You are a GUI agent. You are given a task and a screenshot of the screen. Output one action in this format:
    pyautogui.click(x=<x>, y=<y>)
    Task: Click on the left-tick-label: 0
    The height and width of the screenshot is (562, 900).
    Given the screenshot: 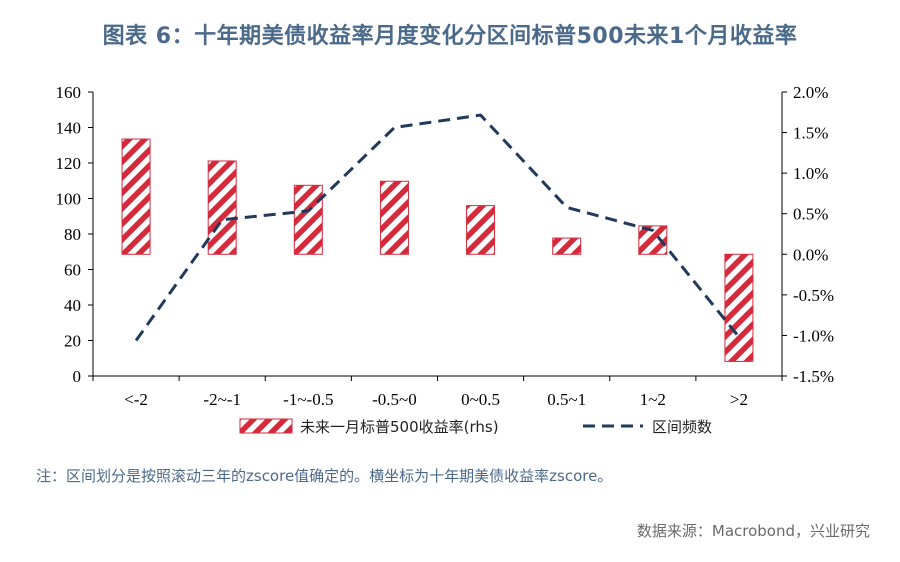 What is the action you would take?
    pyautogui.click(x=77, y=376)
    